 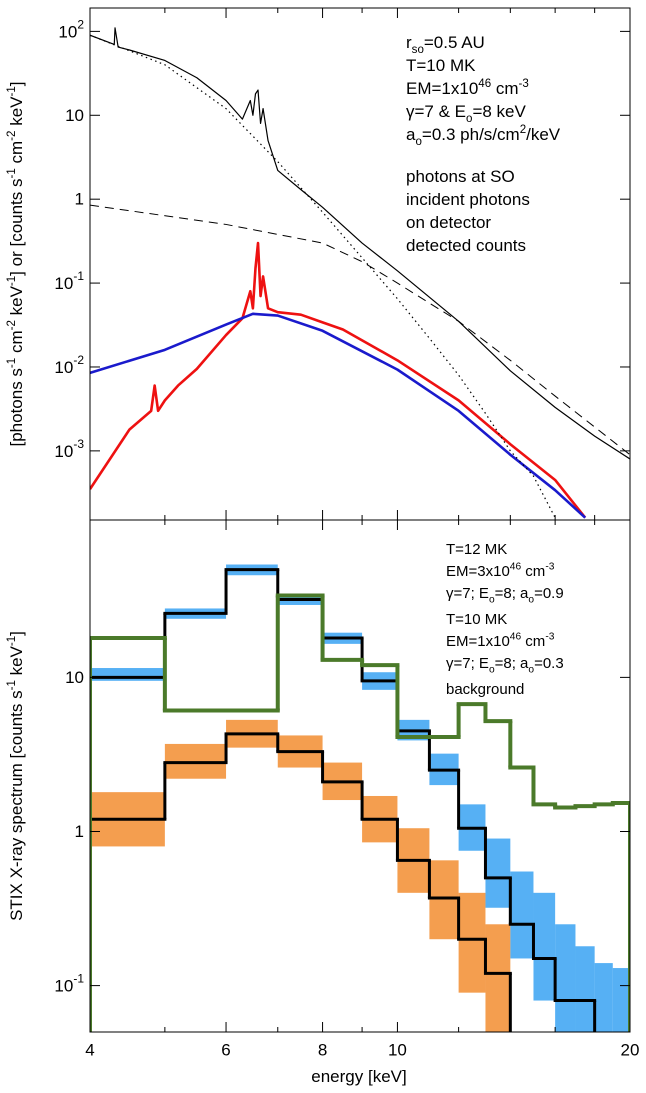 I want to click on x-axis-label: energy [keV], so click(x=358, y=1076).